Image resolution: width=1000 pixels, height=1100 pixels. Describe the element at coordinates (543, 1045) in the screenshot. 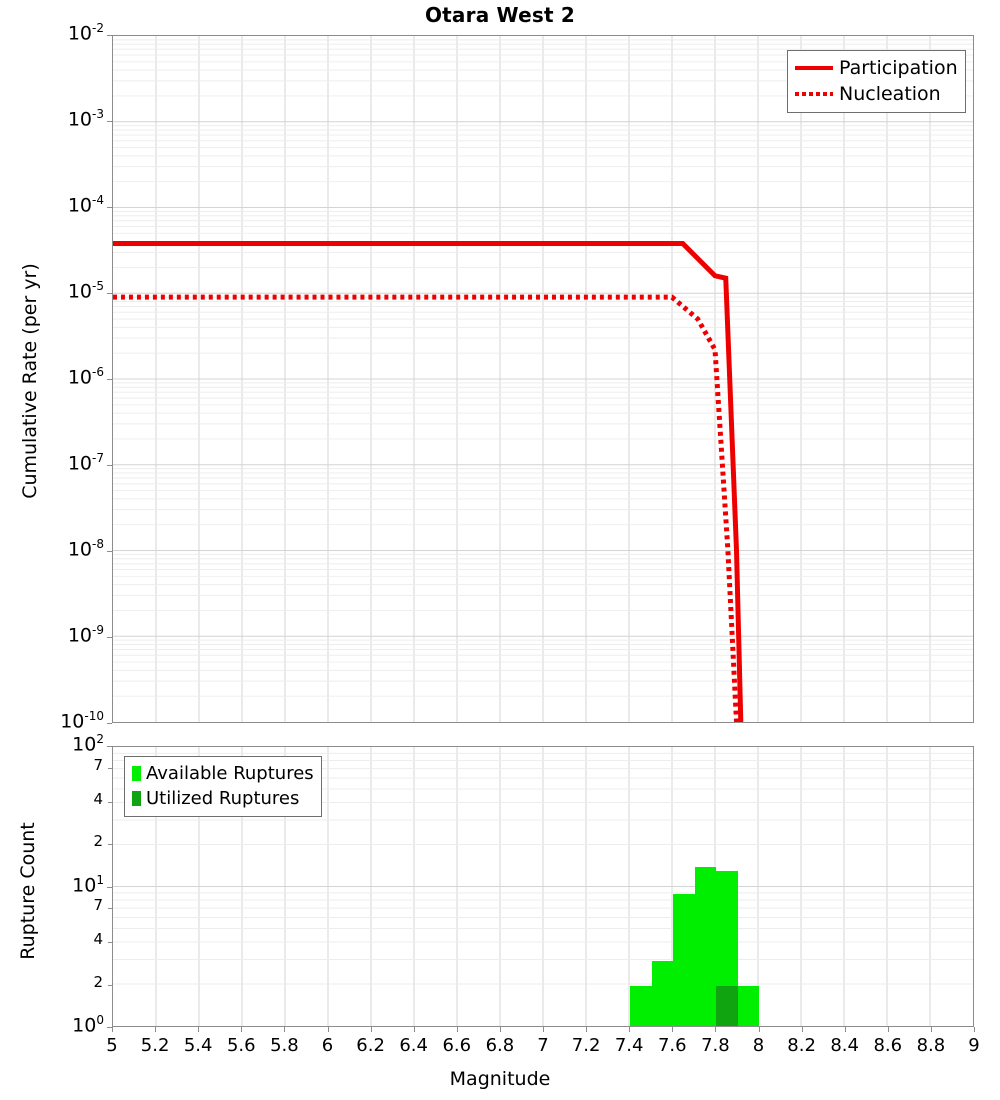

I see `x-tick: 7` at that location.